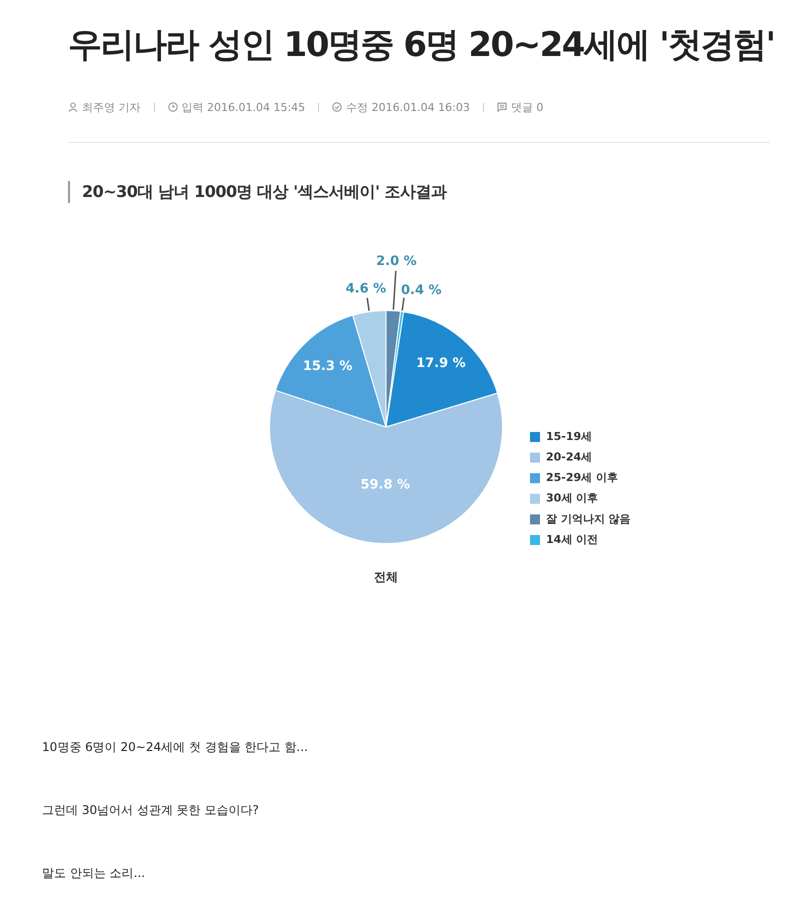 Image resolution: width=800 pixels, height=908 pixels. What do you see at coordinates (441, 363) in the screenshot?
I see `data-label: 17.9 %` at bounding box center [441, 363].